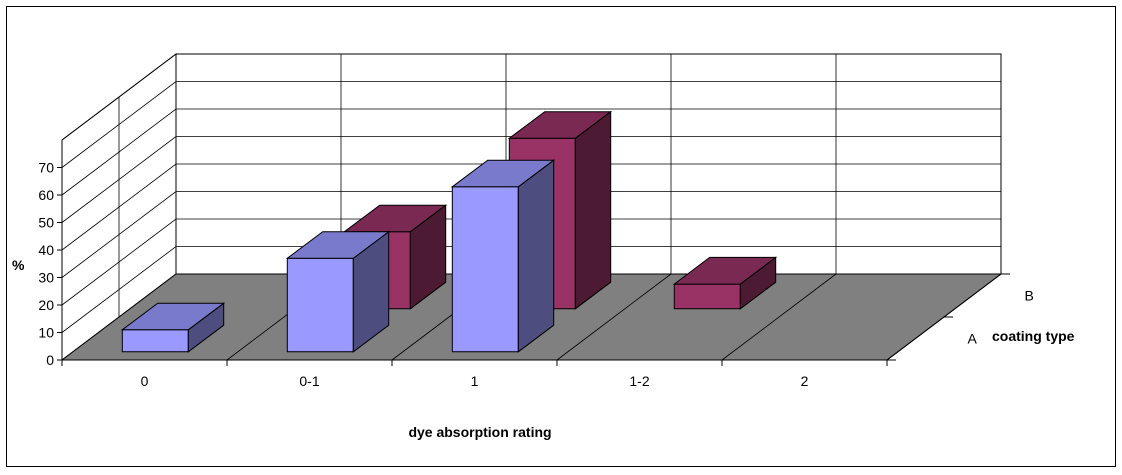 This screenshot has height=475, width=1122. What do you see at coordinates (805, 381) in the screenshot?
I see `x-tick-label: 2` at bounding box center [805, 381].